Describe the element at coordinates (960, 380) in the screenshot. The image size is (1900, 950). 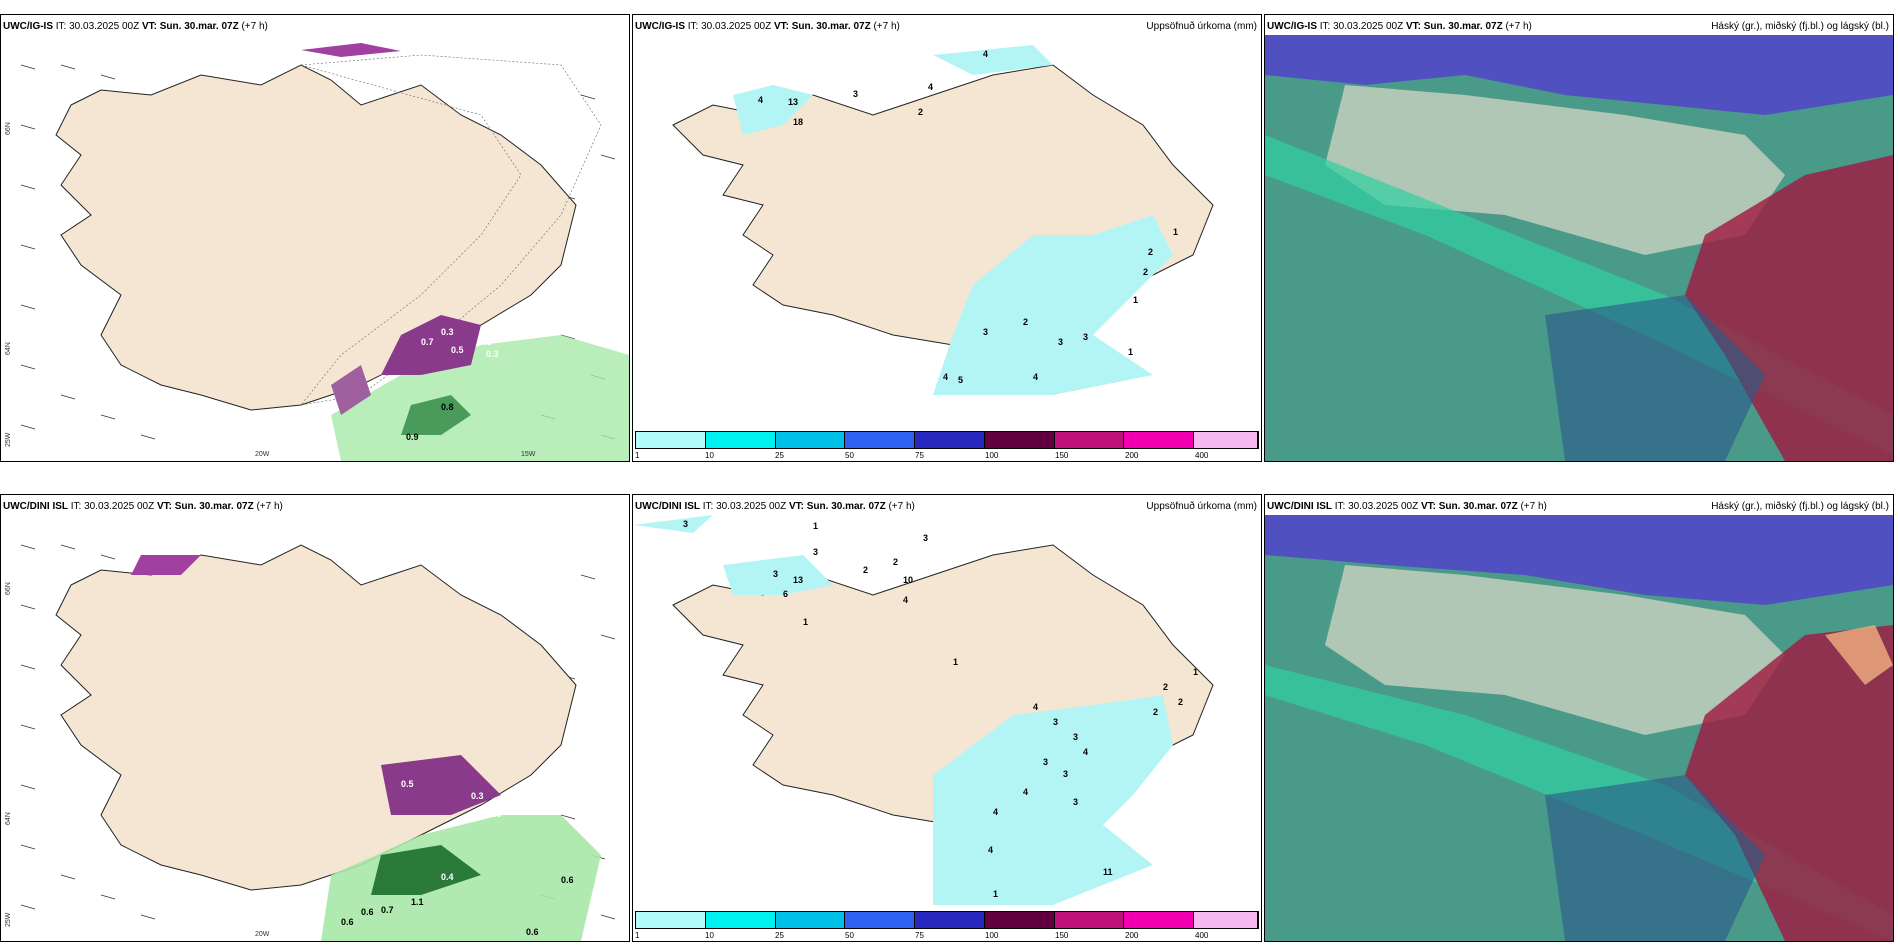
I see `svg-text: 5` at that location.